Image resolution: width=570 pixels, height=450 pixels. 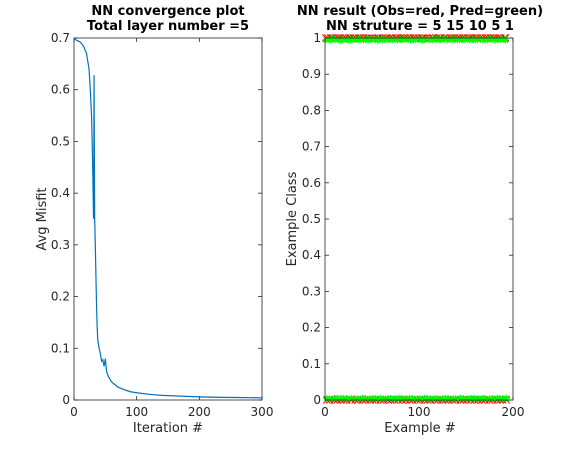 What do you see at coordinates (311, 147) in the screenshot?
I see `result-plot-ytick-label: 0.7` at bounding box center [311, 147].